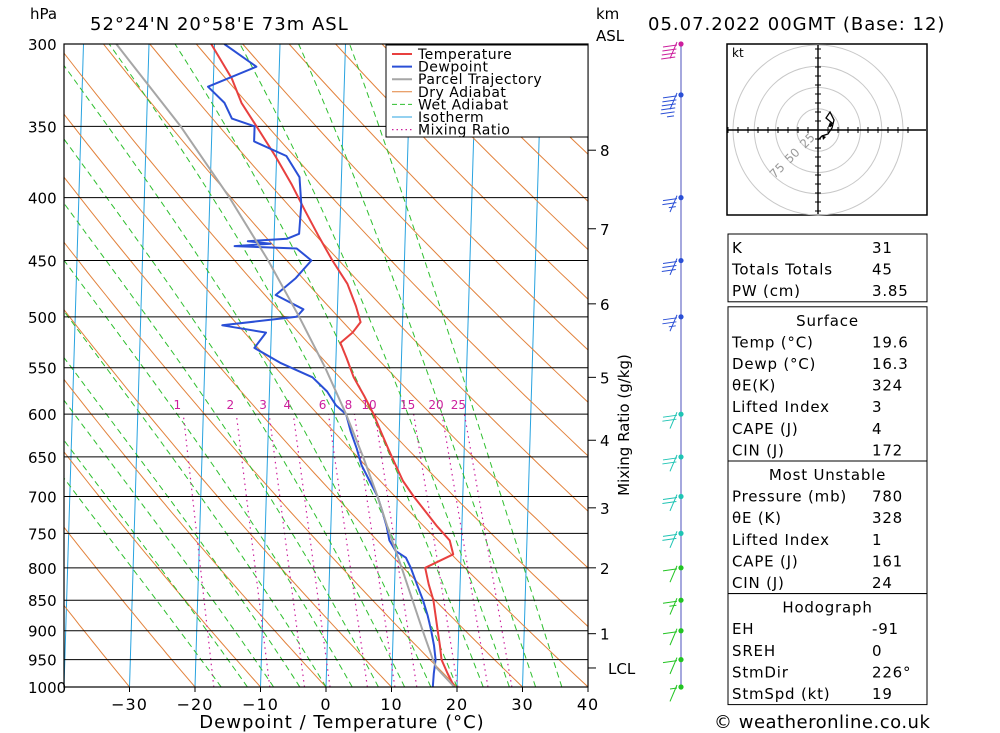  I want to click on index-name: θE (K), so click(757, 518).